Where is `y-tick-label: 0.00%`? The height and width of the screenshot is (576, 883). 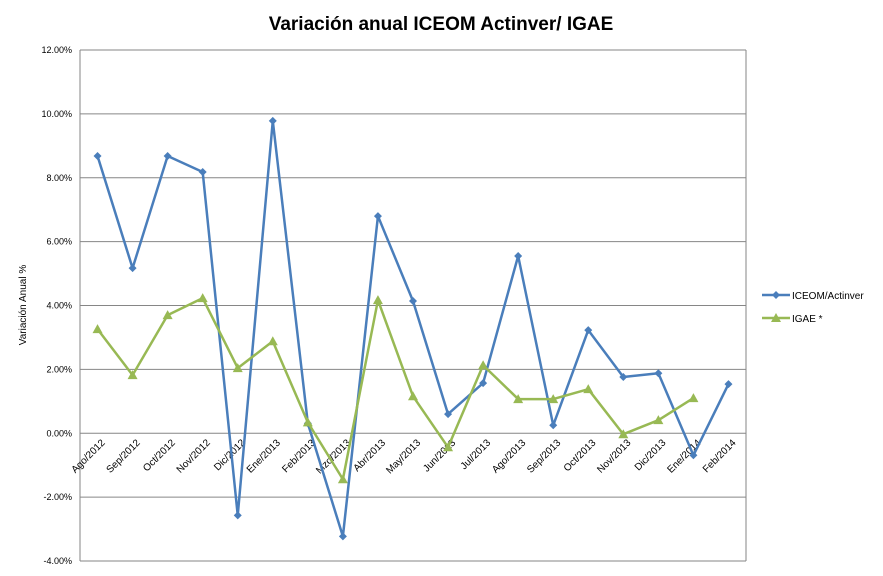
y-tick-label: 0.00% is located at coordinates (59, 433).